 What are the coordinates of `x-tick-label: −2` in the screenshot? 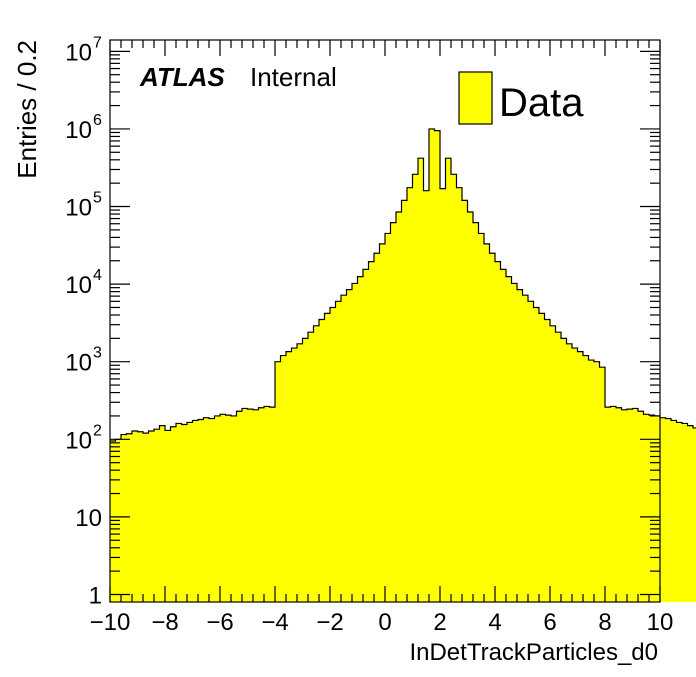 It's located at (329, 622).